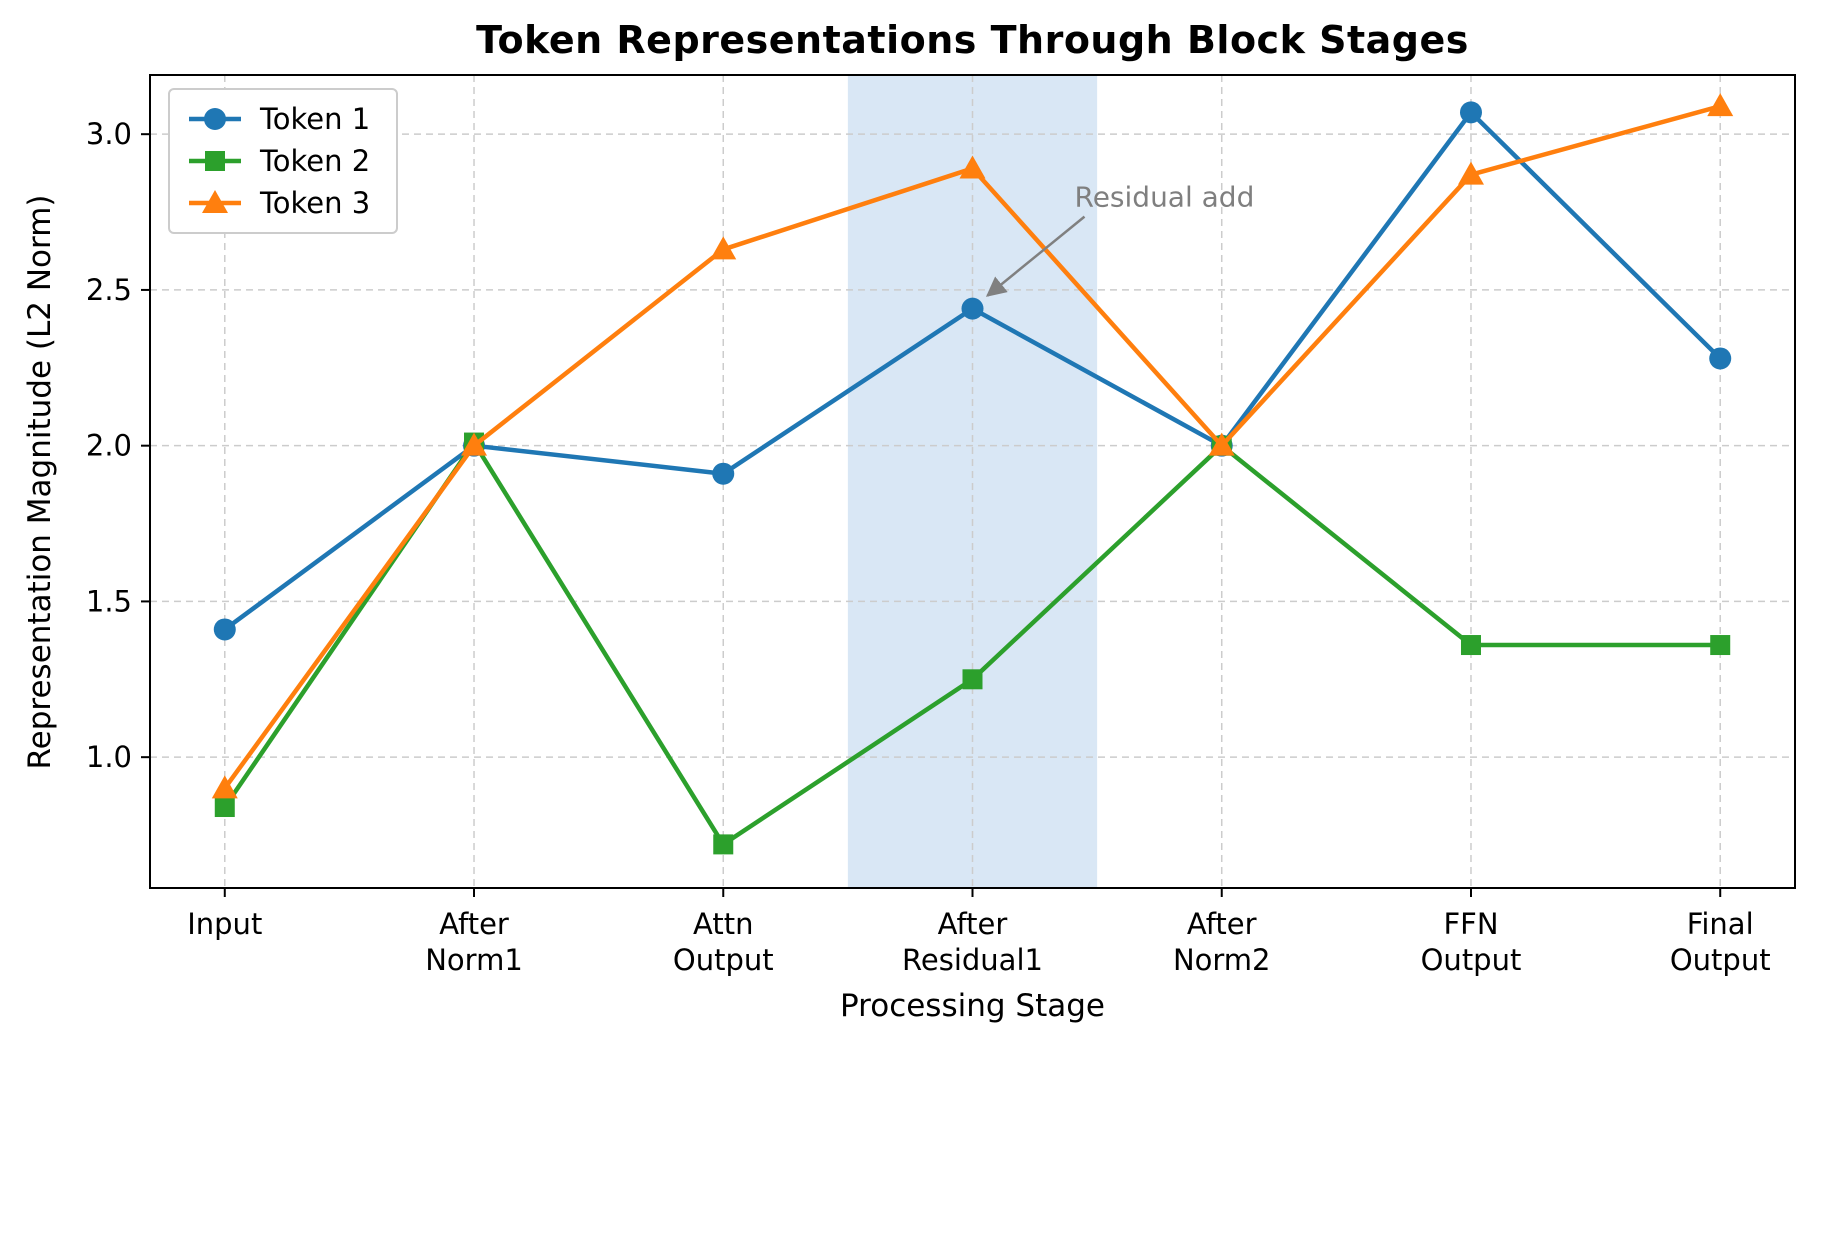  What do you see at coordinates (1165, 197) in the screenshot?
I see `annotation-text: Residual add` at bounding box center [1165, 197].